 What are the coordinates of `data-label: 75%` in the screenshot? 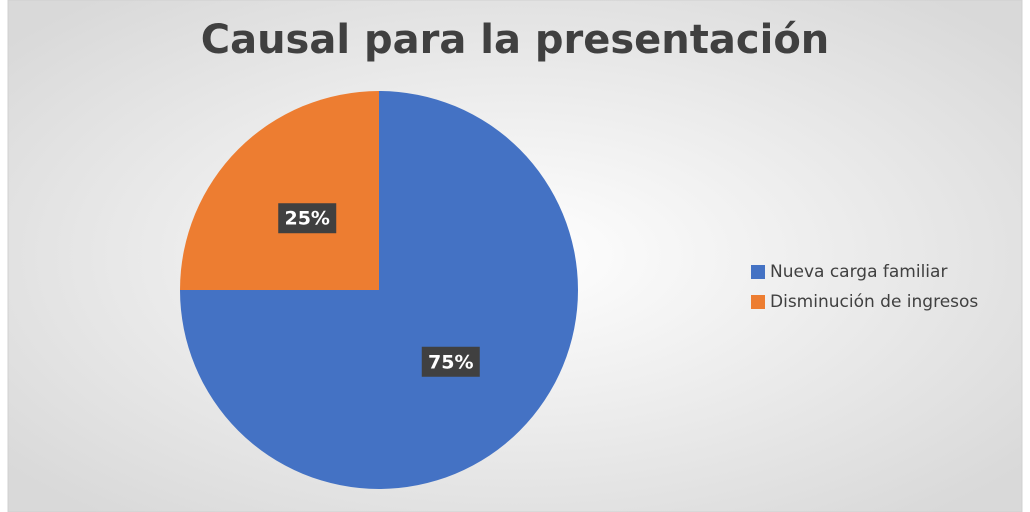 It's located at (450, 362).